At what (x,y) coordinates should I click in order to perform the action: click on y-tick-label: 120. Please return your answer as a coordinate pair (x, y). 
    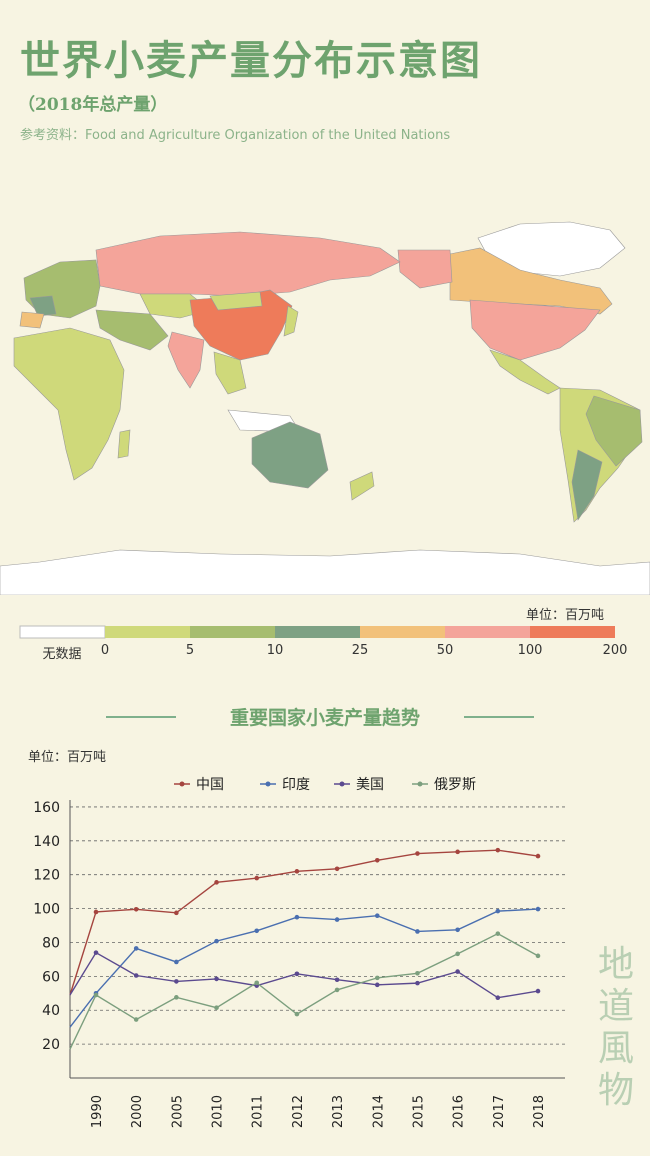
    Looking at the image, I should click on (46, 876).